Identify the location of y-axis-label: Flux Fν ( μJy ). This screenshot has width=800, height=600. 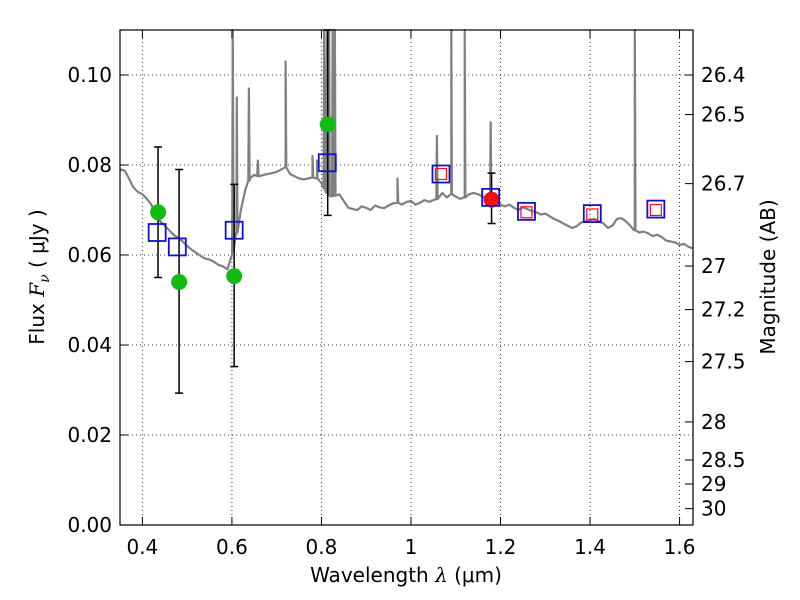
(39, 276).